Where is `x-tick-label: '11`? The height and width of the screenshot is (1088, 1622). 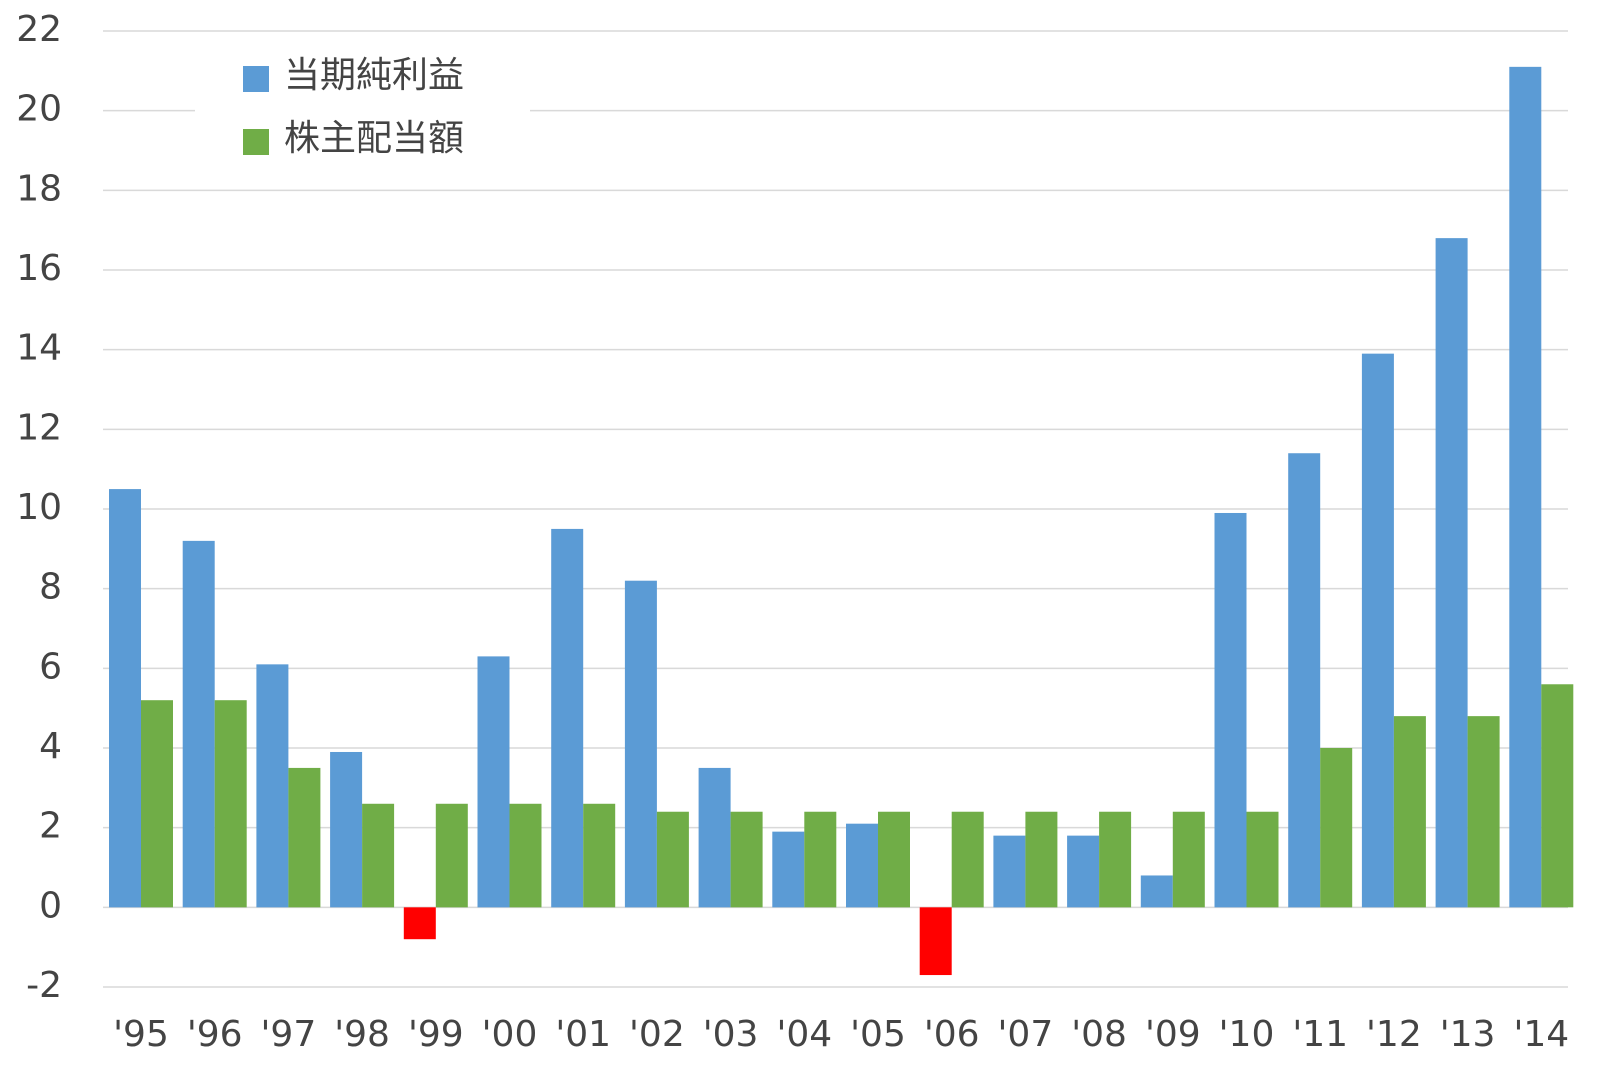
x-tick-label: '11 is located at coordinates (1320, 1034).